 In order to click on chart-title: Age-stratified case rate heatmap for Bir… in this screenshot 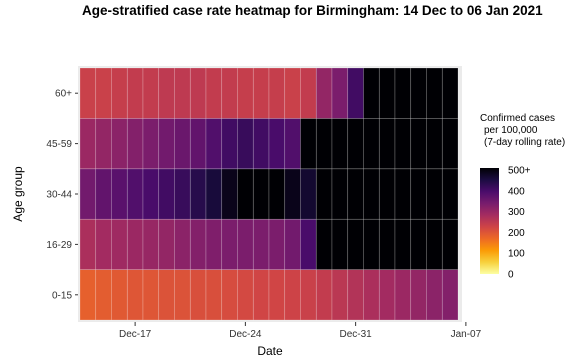, I will do `click(312, 10)`.